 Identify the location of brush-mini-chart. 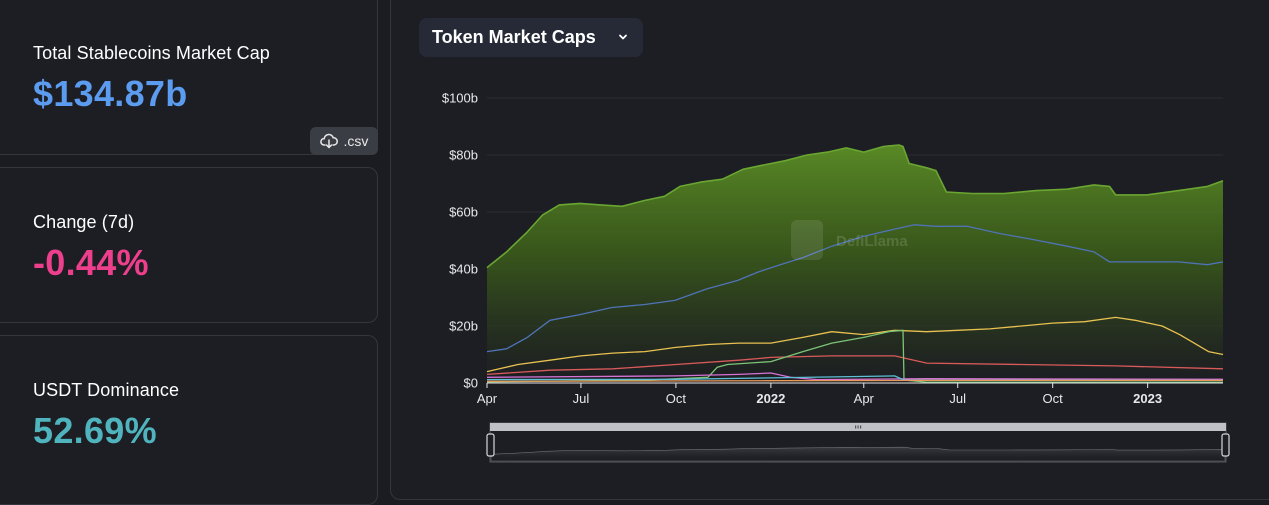
(858, 454).